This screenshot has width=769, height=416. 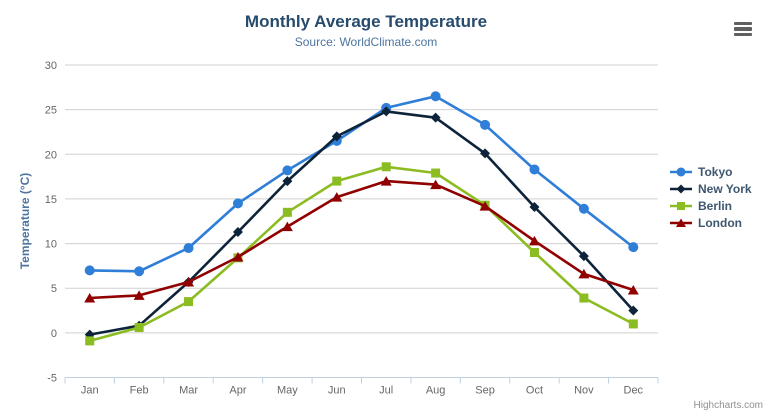 I want to click on x-axis: Jan Feb Mar Apr May Jun Jul Aug Sep Oct Nov Dec, so click(x=361, y=387).